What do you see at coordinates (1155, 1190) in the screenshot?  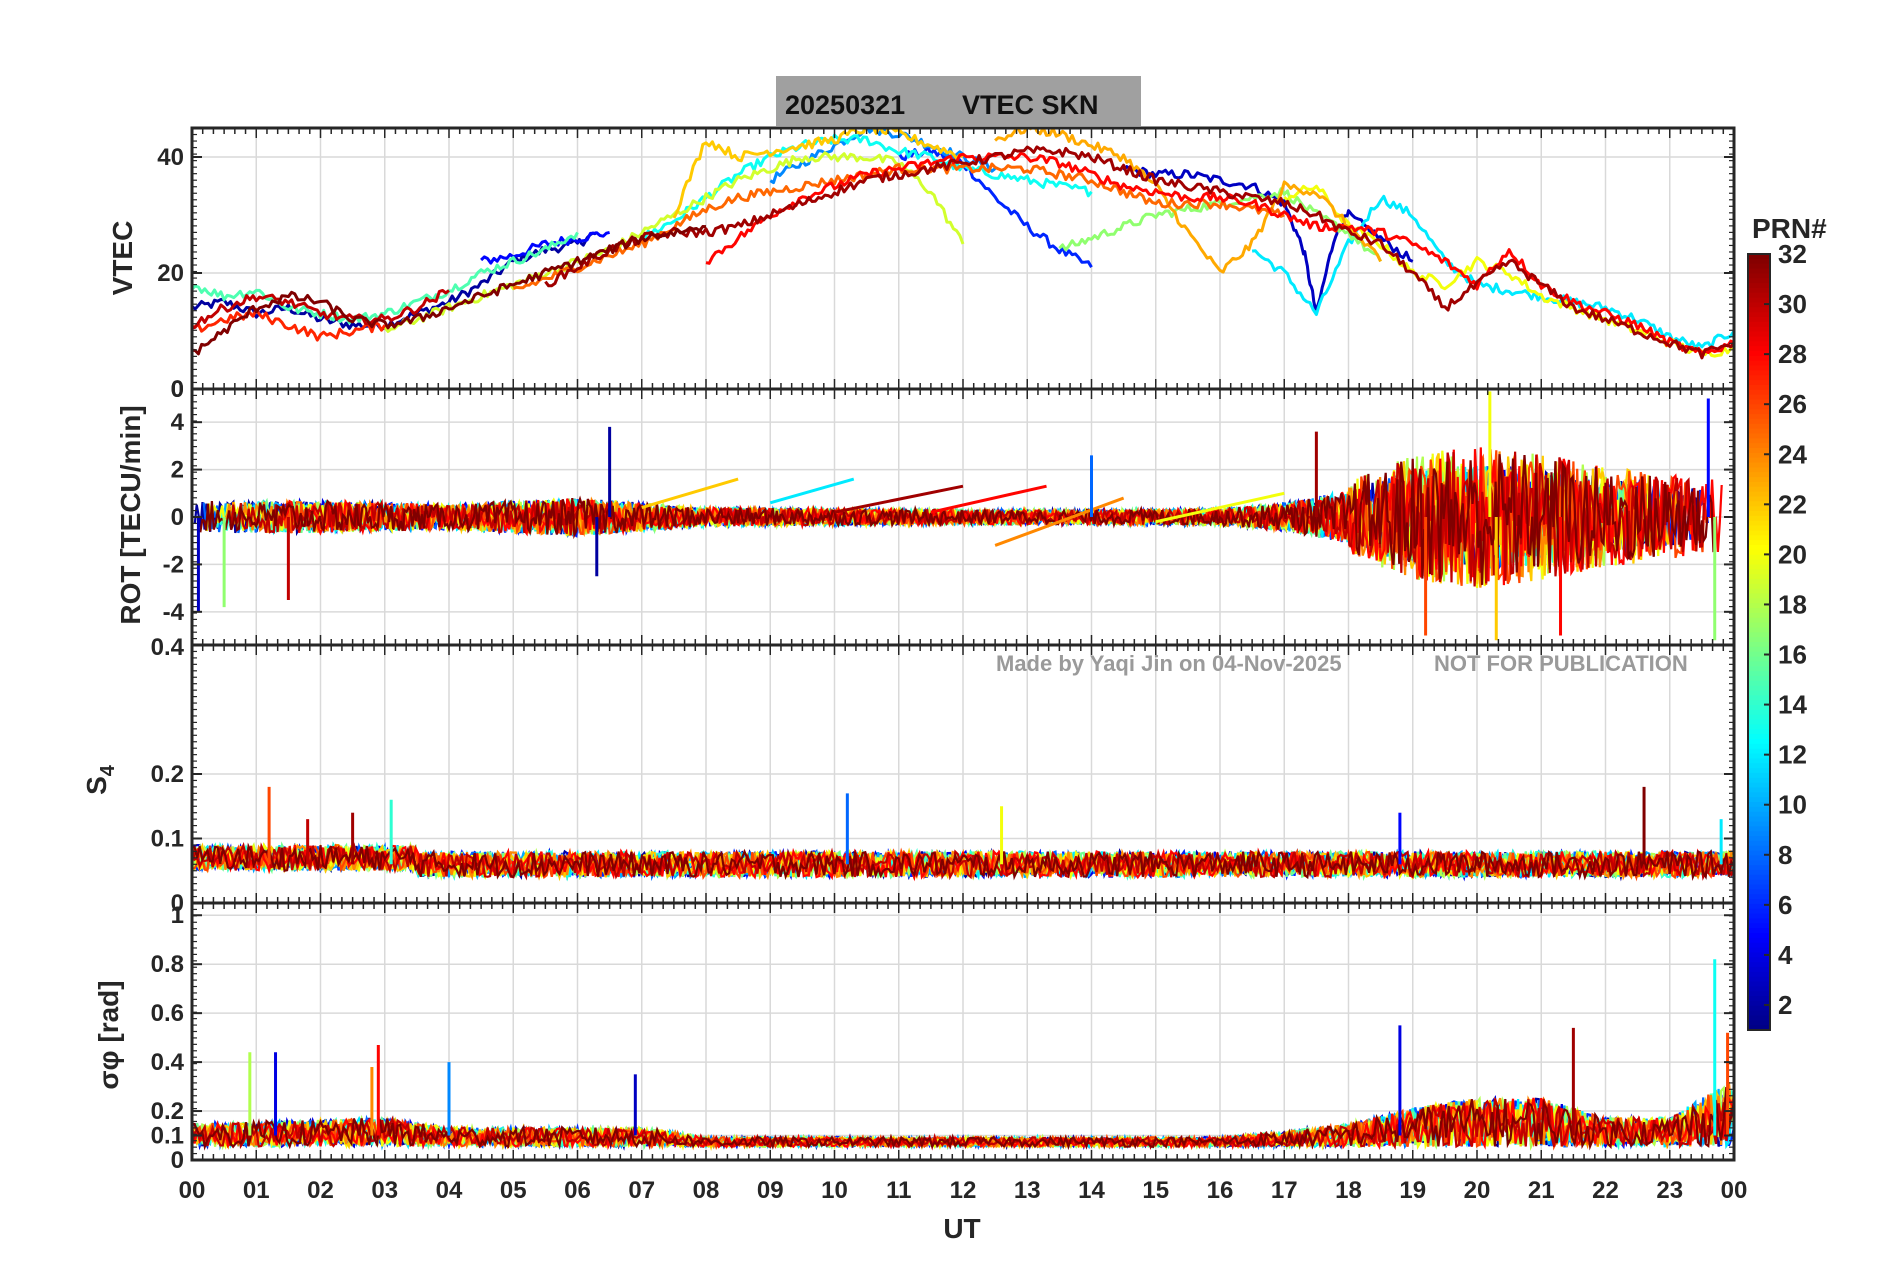 I see `x-tick-label: 15` at bounding box center [1155, 1190].